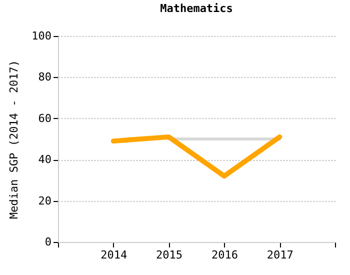  What do you see at coordinates (45, 118) in the screenshot?
I see `y-tick-label: 60` at bounding box center [45, 118].